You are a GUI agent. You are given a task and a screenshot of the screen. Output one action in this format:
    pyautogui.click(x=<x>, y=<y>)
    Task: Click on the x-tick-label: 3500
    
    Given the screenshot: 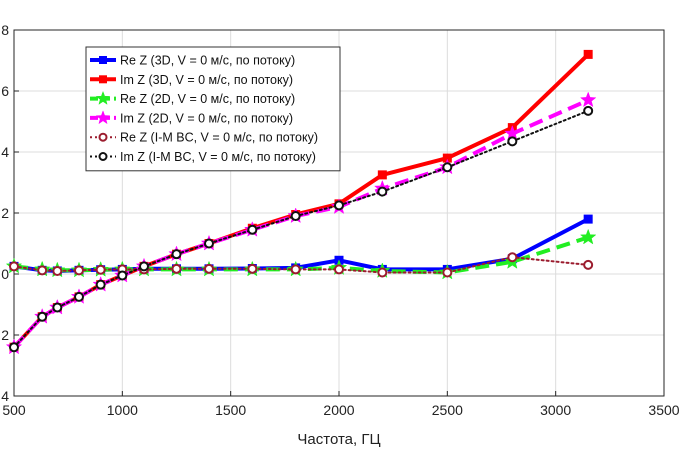 What is the action you would take?
    pyautogui.click(x=663, y=410)
    